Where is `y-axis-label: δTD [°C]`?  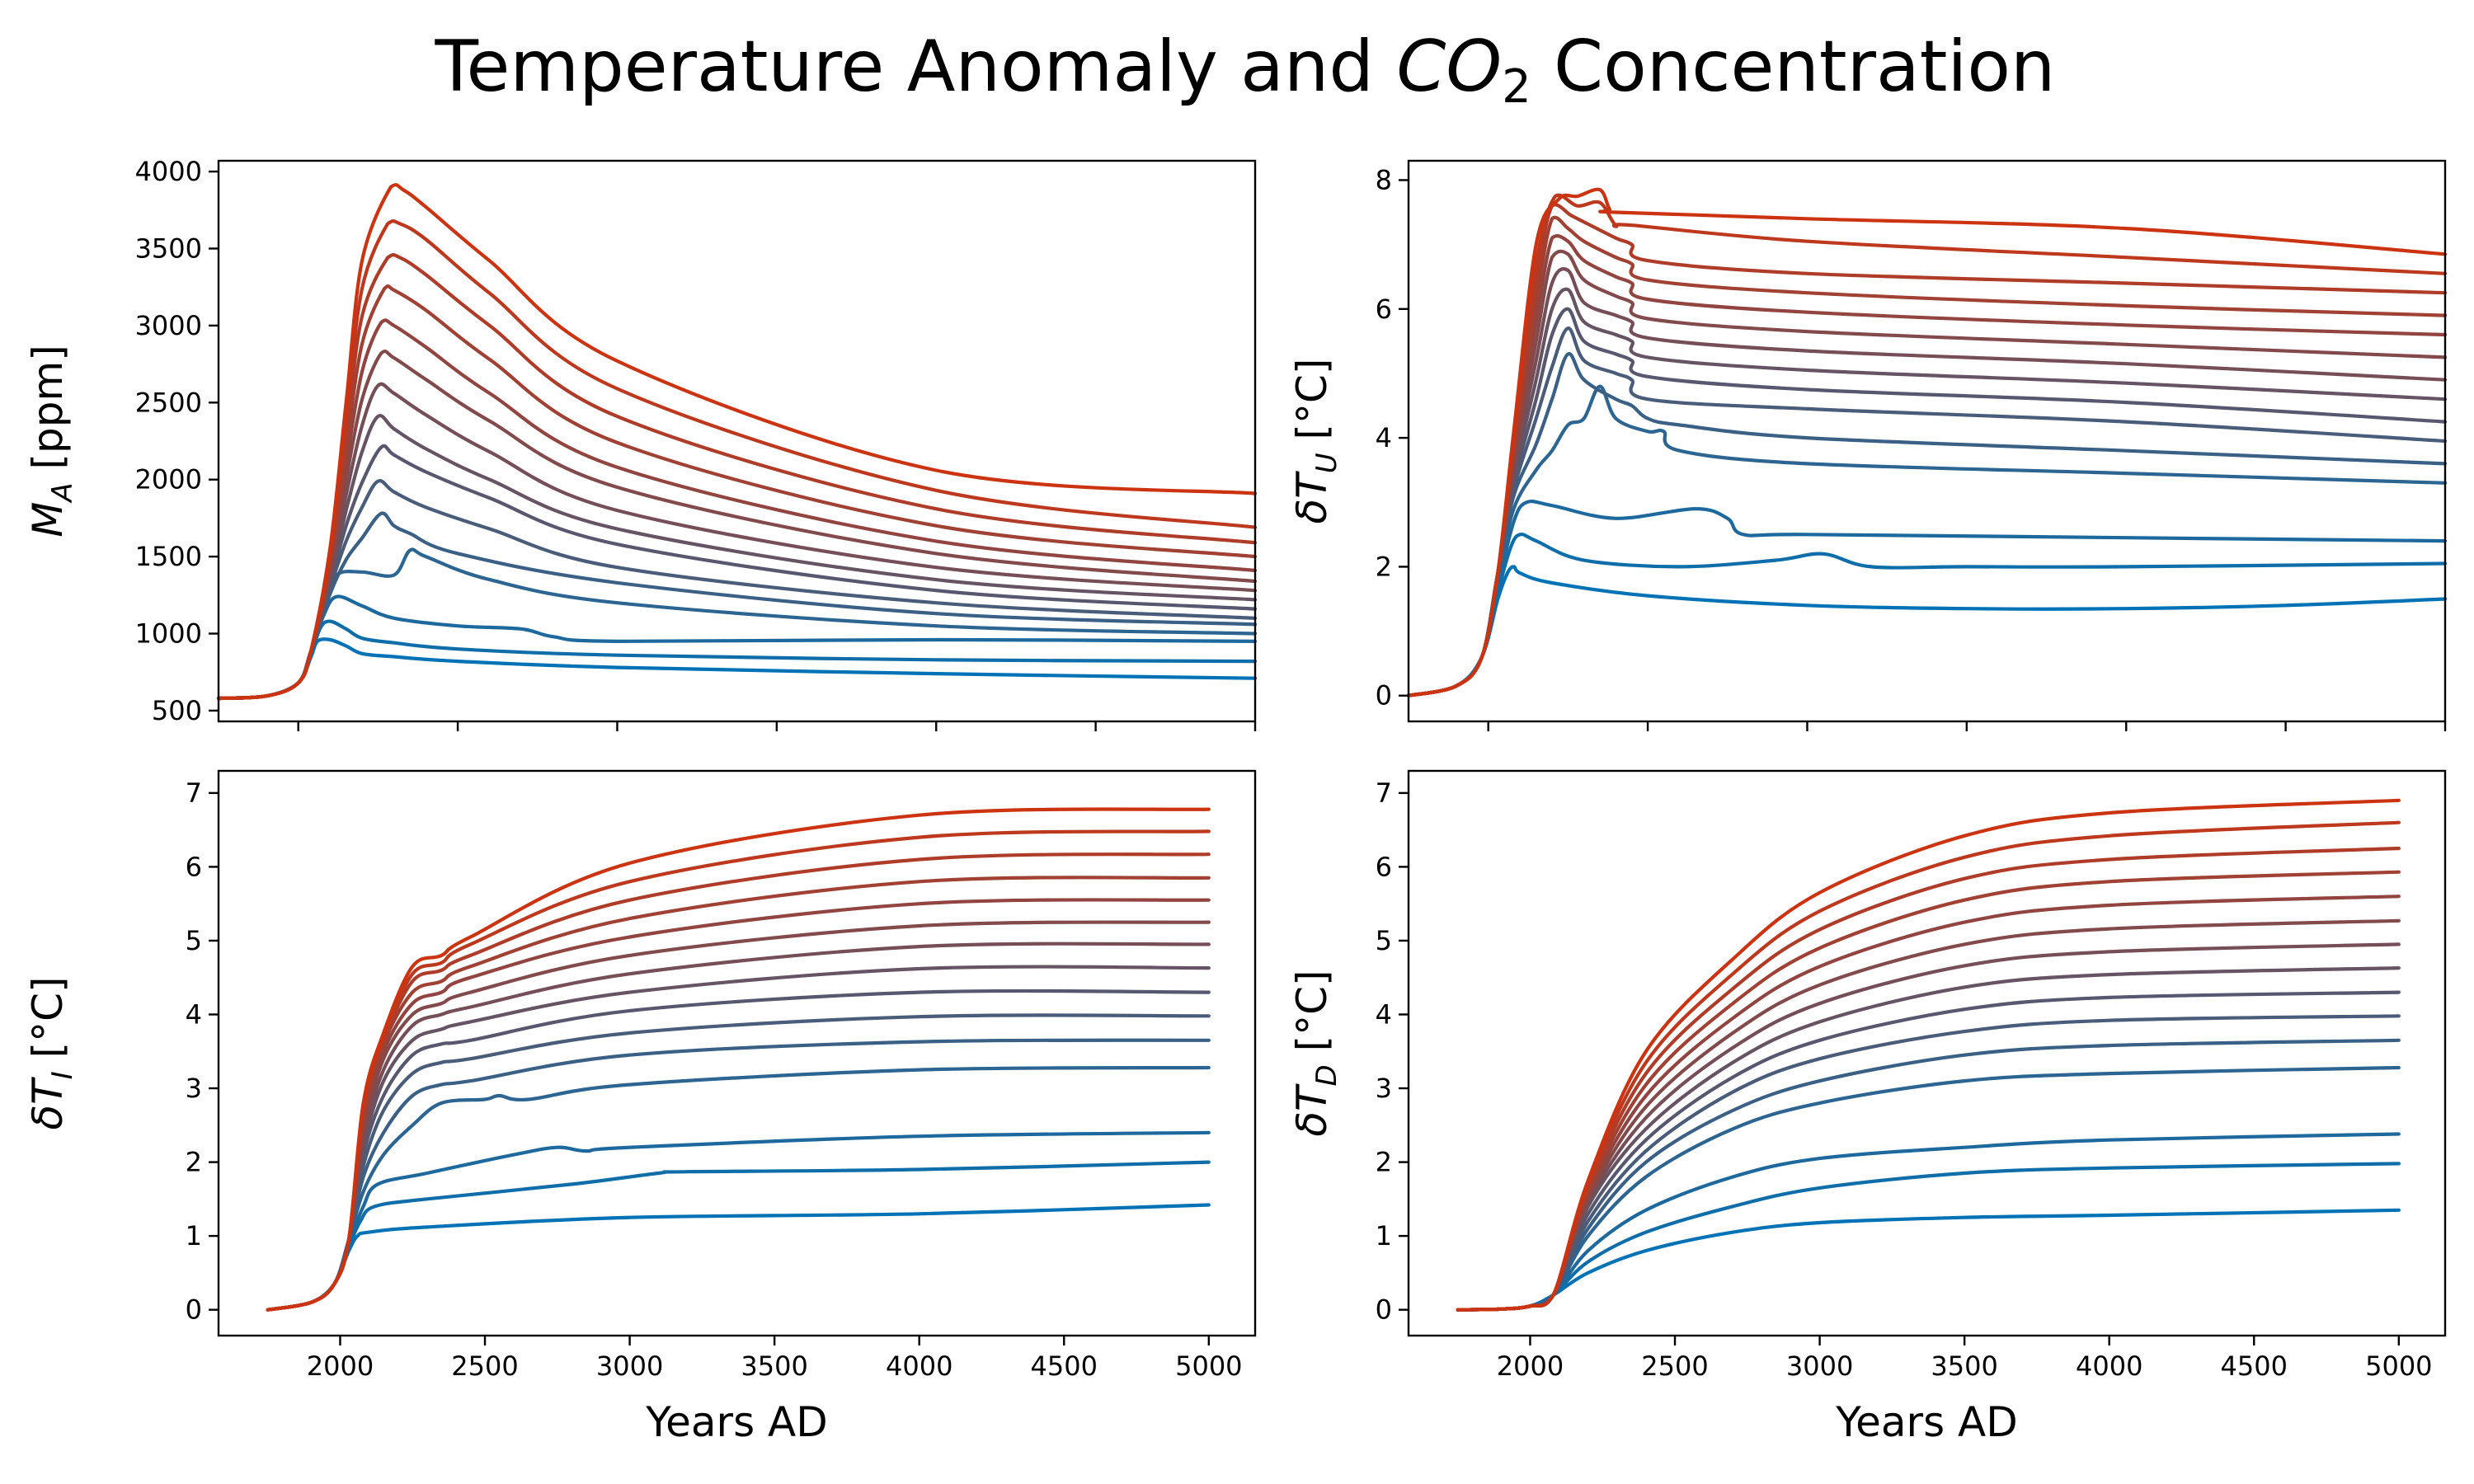 y-axis-label: δTD [°C] is located at coordinates (1315, 1053).